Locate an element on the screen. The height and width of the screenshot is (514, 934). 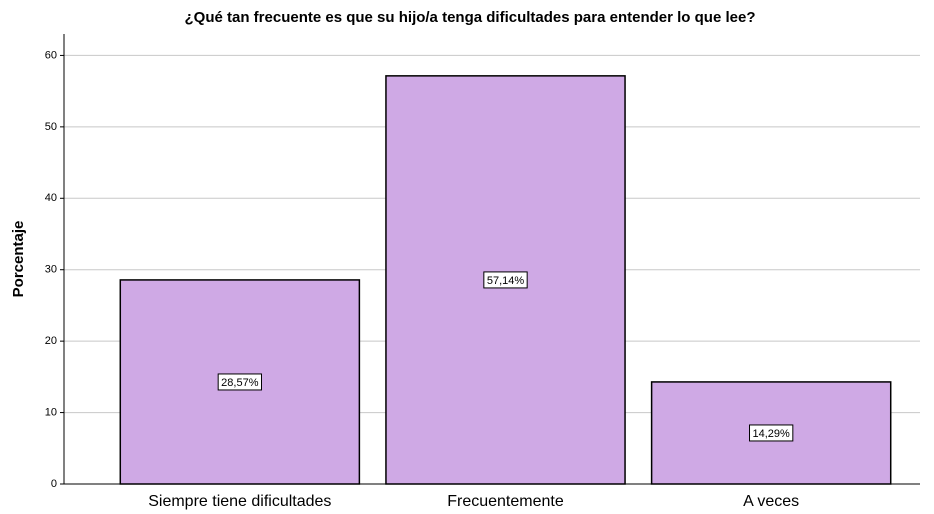
data-label: 14,29% is located at coordinates (772, 434).